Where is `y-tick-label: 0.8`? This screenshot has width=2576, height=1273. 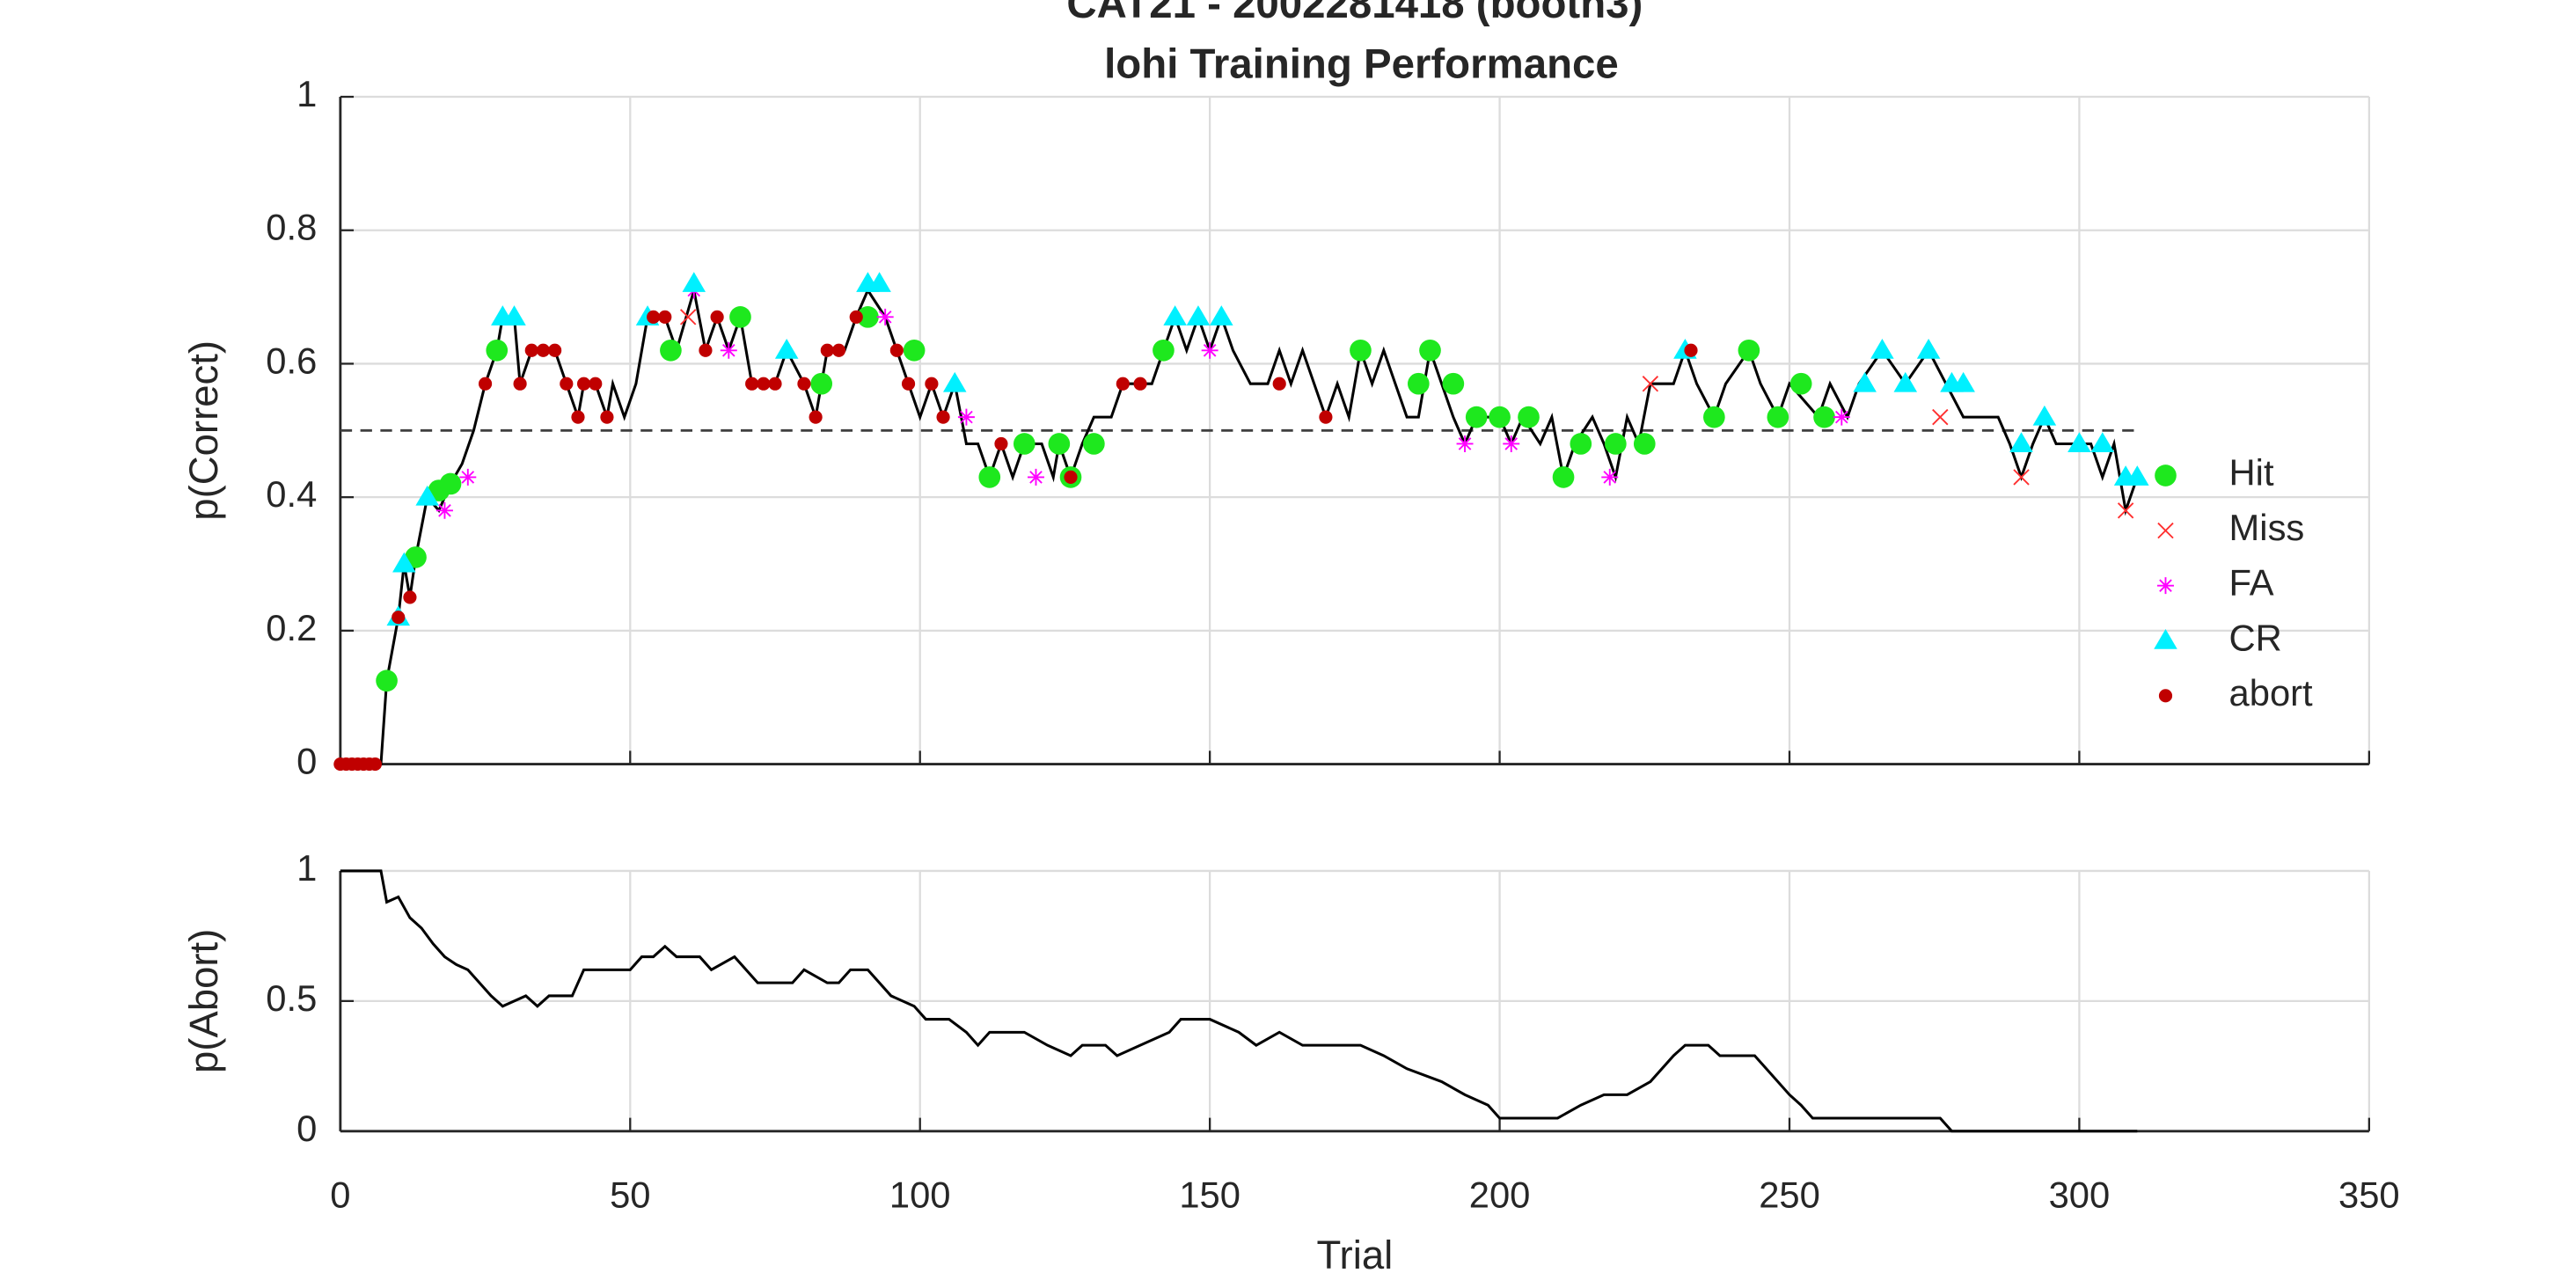
y-tick-label: 0.8 is located at coordinates (291, 227).